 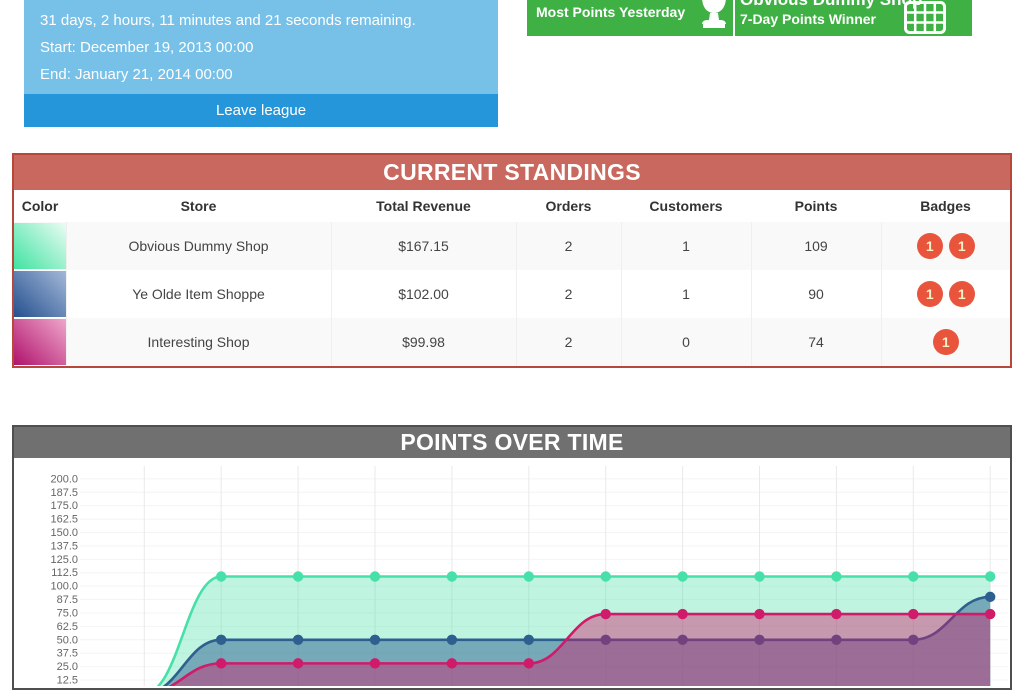 I want to click on column-header-badges: Badges, so click(x=945, y=206).